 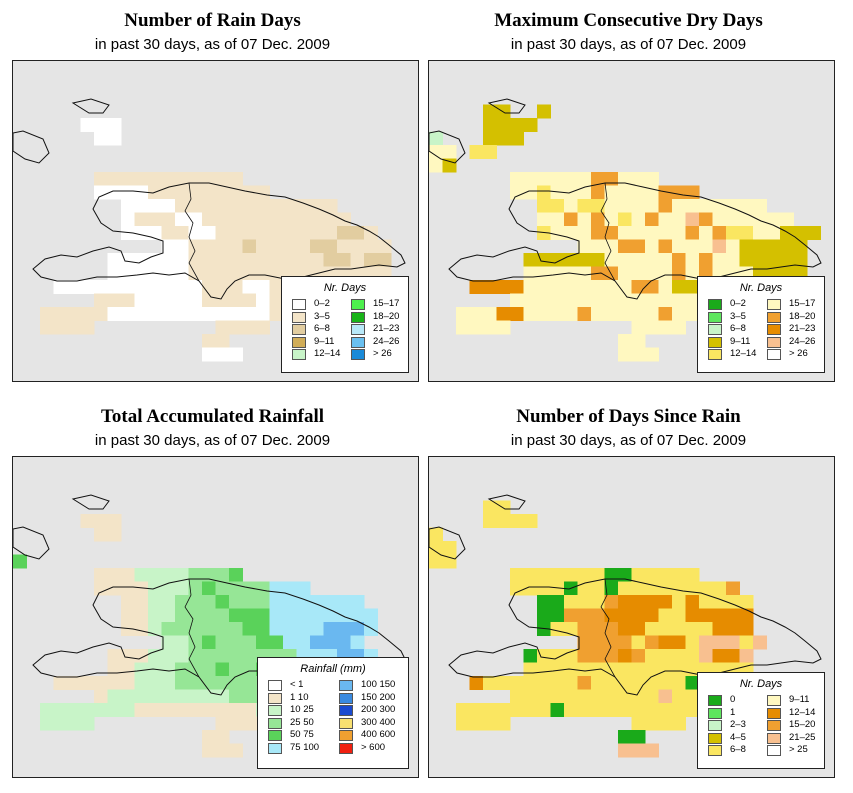 What do you see at coordinates (219, 241) in the screenshot?
I see `coastline` at bounding box center [219, 241].